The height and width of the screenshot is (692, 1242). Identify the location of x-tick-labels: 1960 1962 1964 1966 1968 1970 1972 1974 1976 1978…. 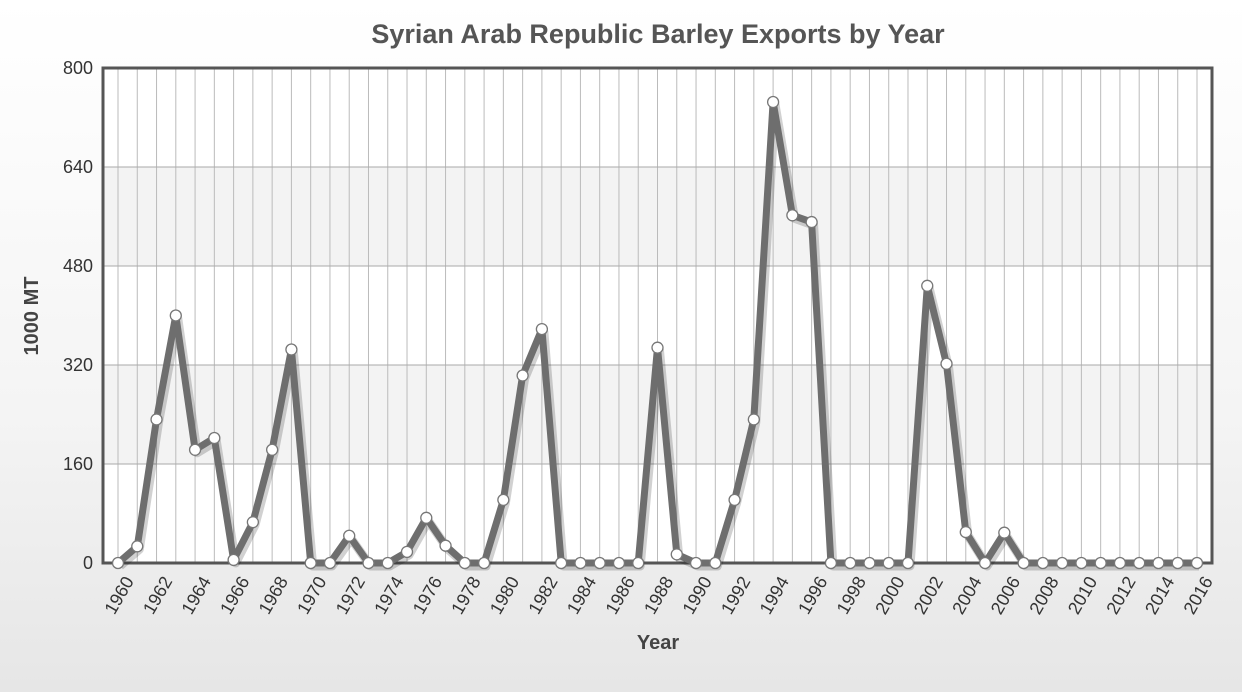
(659, 595).